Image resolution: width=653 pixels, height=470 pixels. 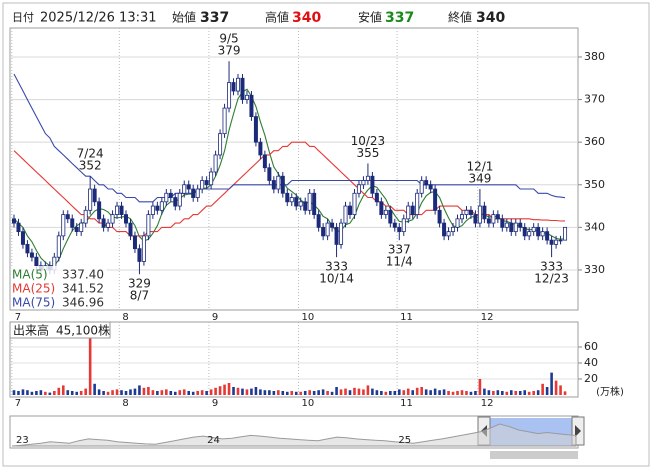 What do you see at coordinates (594, 226) in the screenshot?
I see `y-tick-label: 340` at bounding box center [594, 226].